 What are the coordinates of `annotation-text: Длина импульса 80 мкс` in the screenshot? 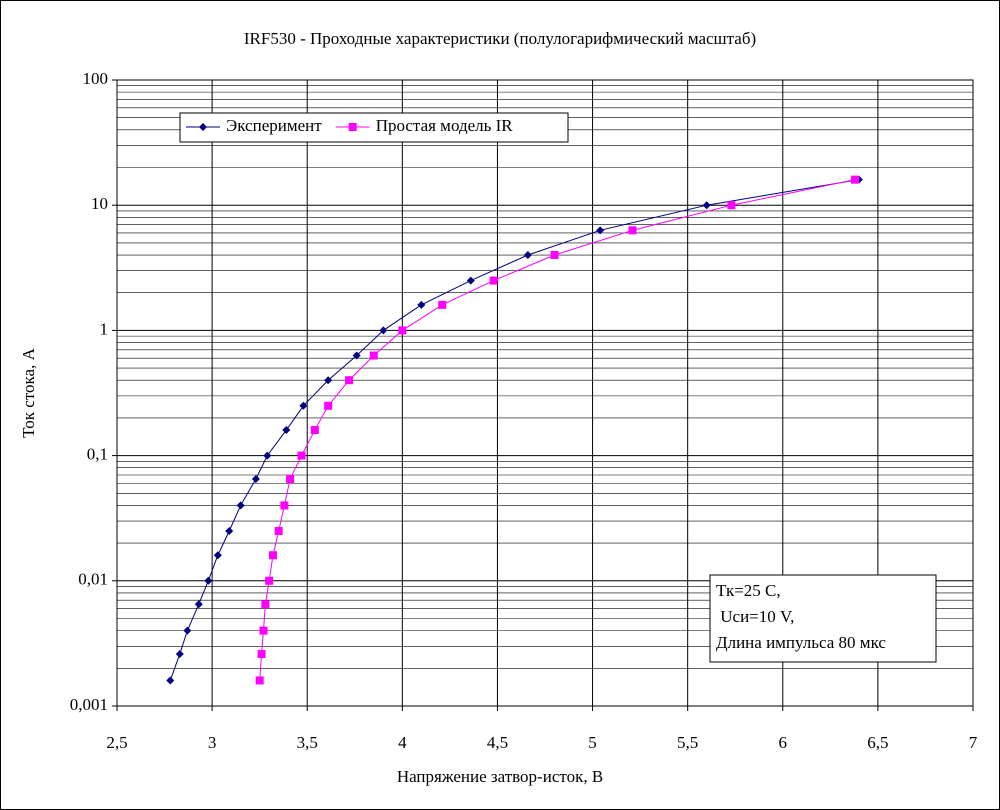 It's located at (801, 642).